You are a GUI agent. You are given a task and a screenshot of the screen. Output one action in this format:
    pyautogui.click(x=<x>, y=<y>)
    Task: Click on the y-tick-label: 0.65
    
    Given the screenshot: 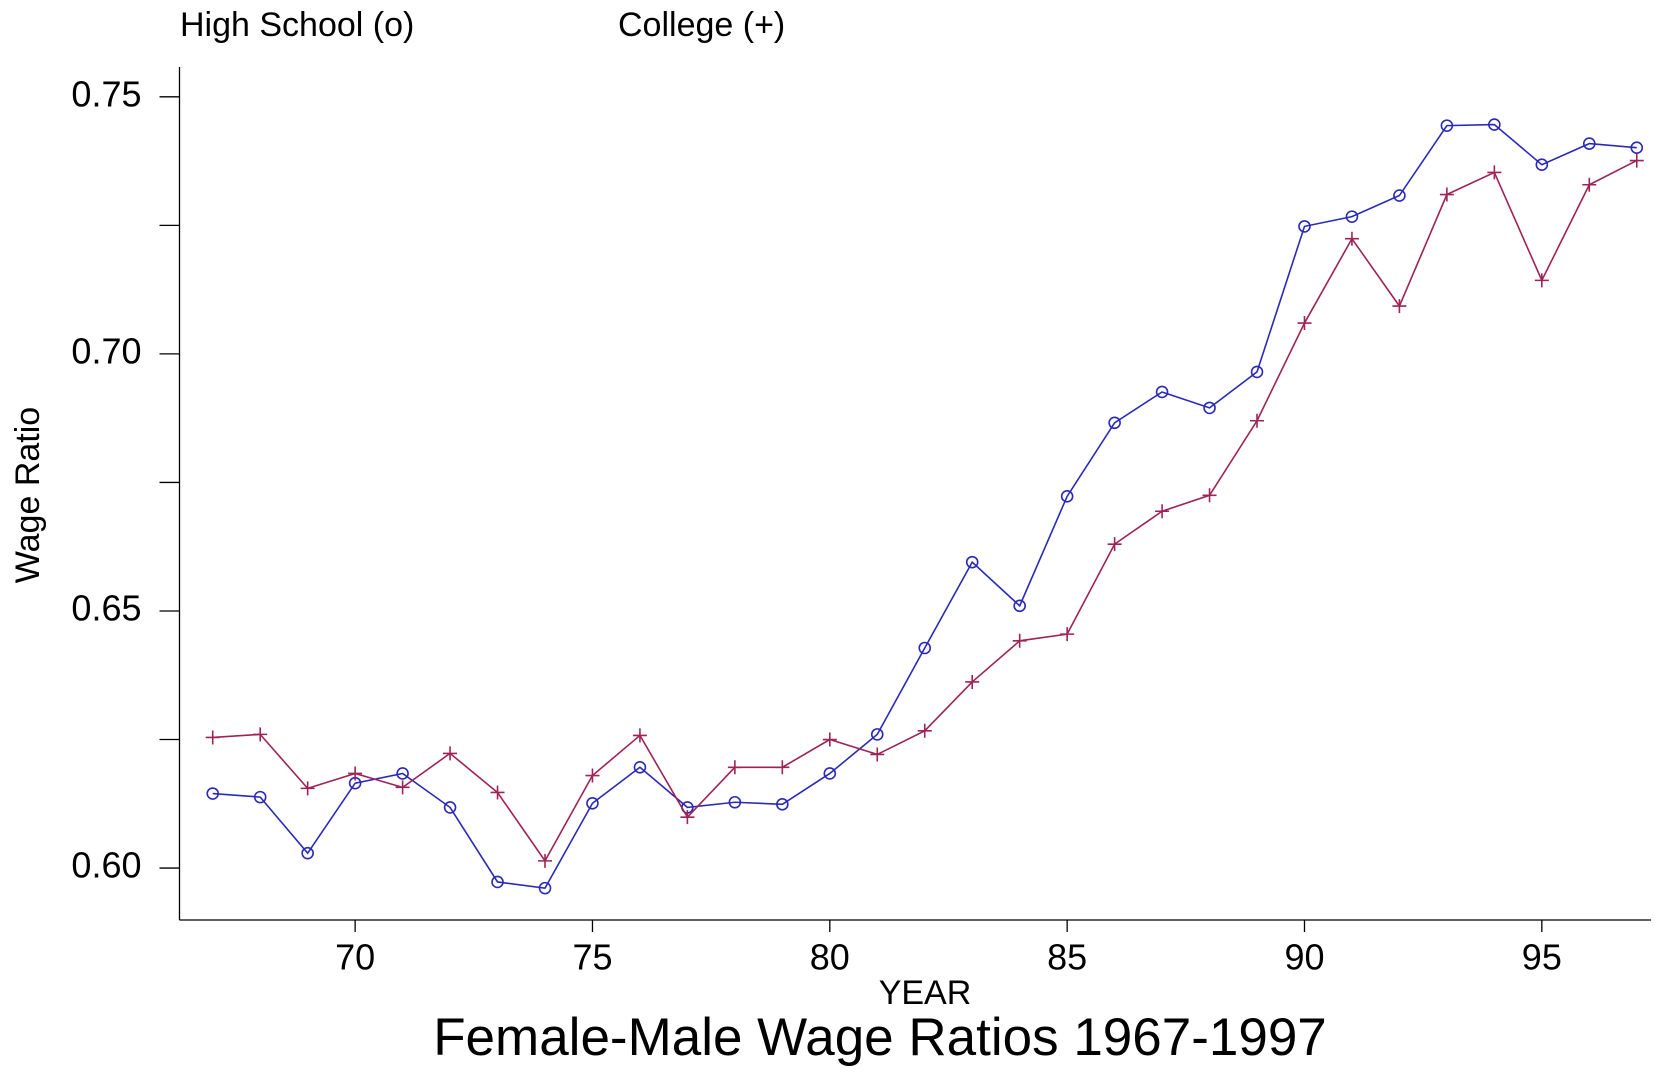 What is the action you would take?
    pyautogui.click(x=106, y=608)
    